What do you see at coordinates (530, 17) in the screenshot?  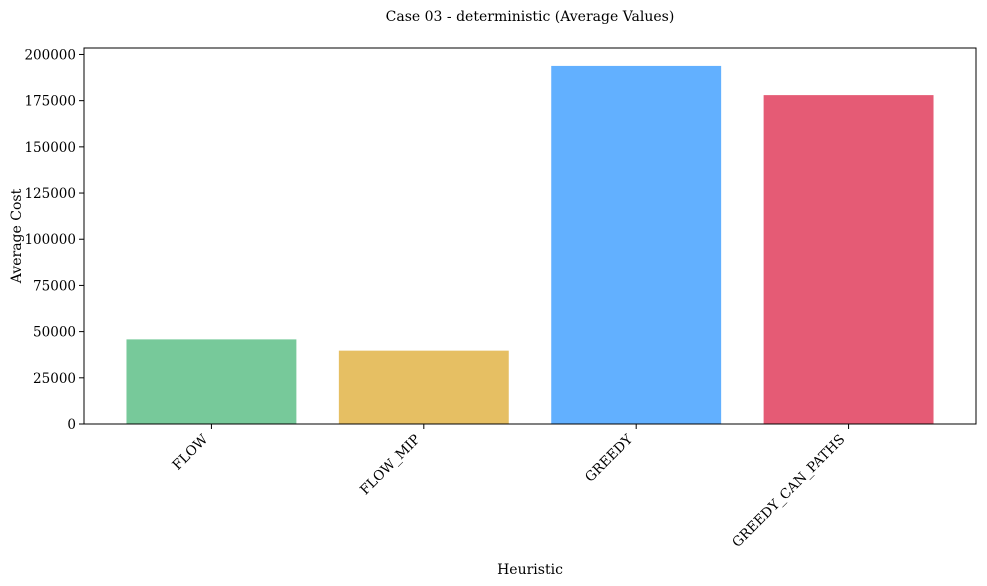 I see `chart-title: Case 03 - deterministic (Average Values)` at bounding box center [530, 17].